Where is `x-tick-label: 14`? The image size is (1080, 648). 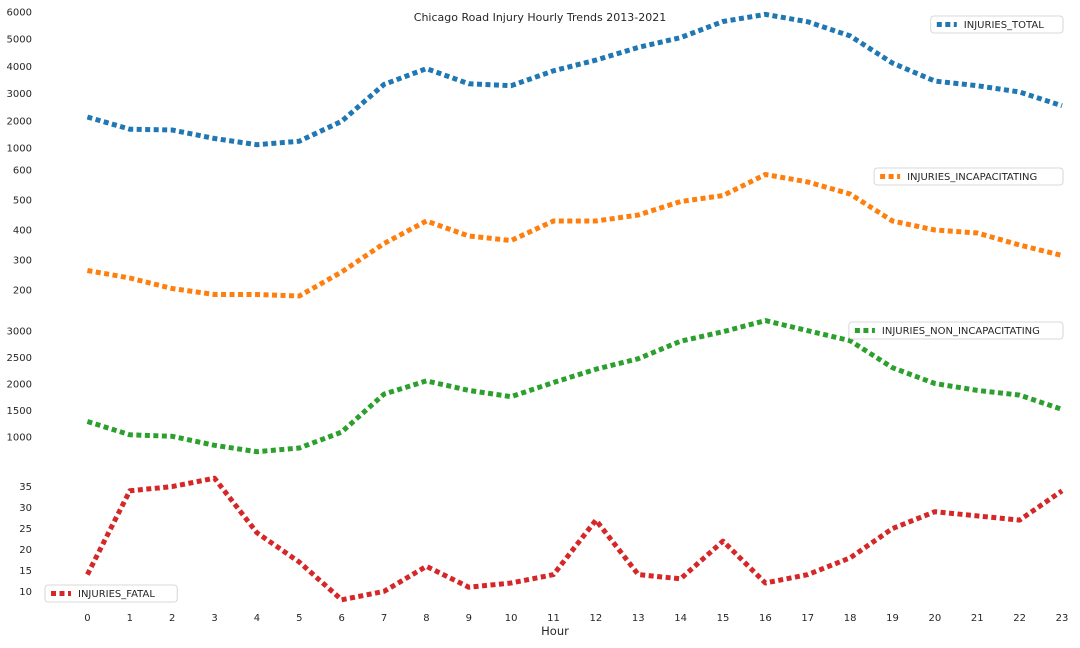 x-tick-label: 14 is located at coordinates (680, 618).